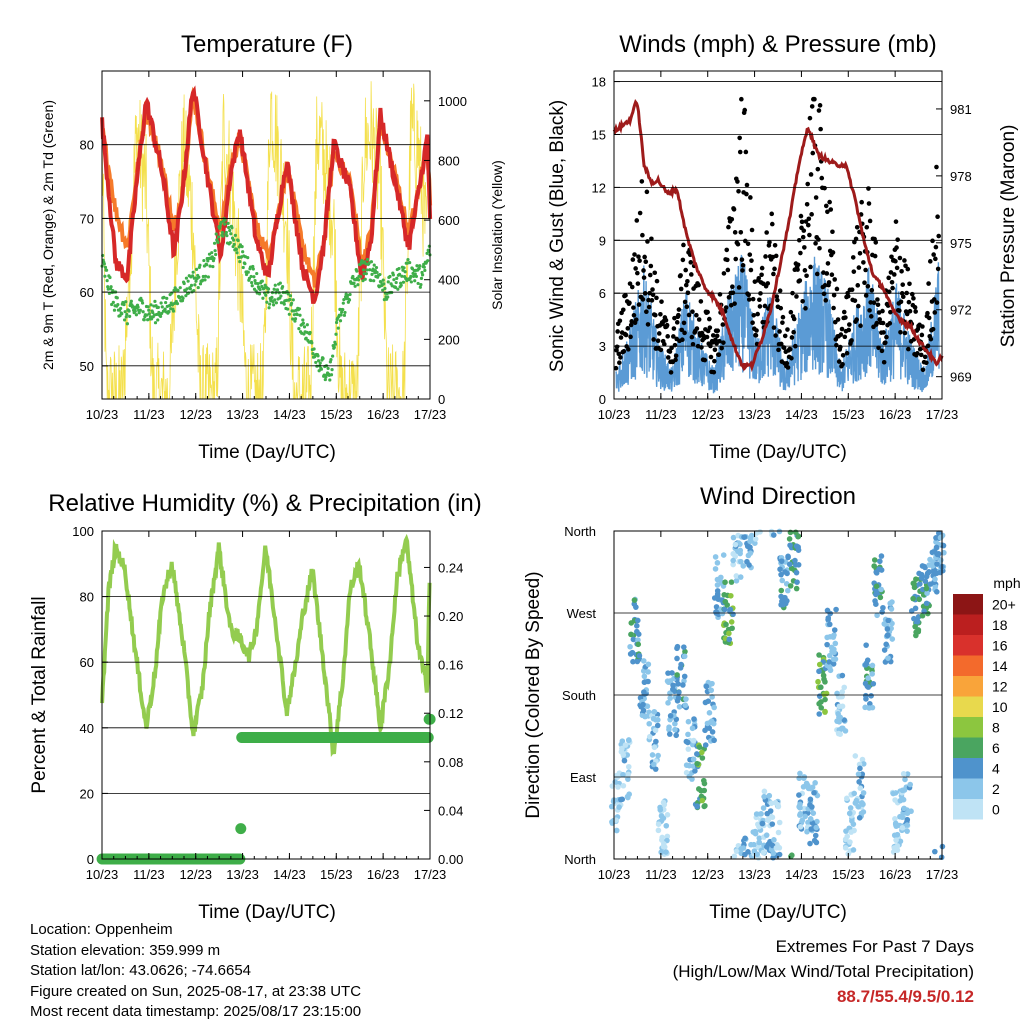 The image size is (1024, 1024). Describe the element at coordinates (102, 874) in the screenshot. I see `humidity-xtick-label: 10/23` at that location.